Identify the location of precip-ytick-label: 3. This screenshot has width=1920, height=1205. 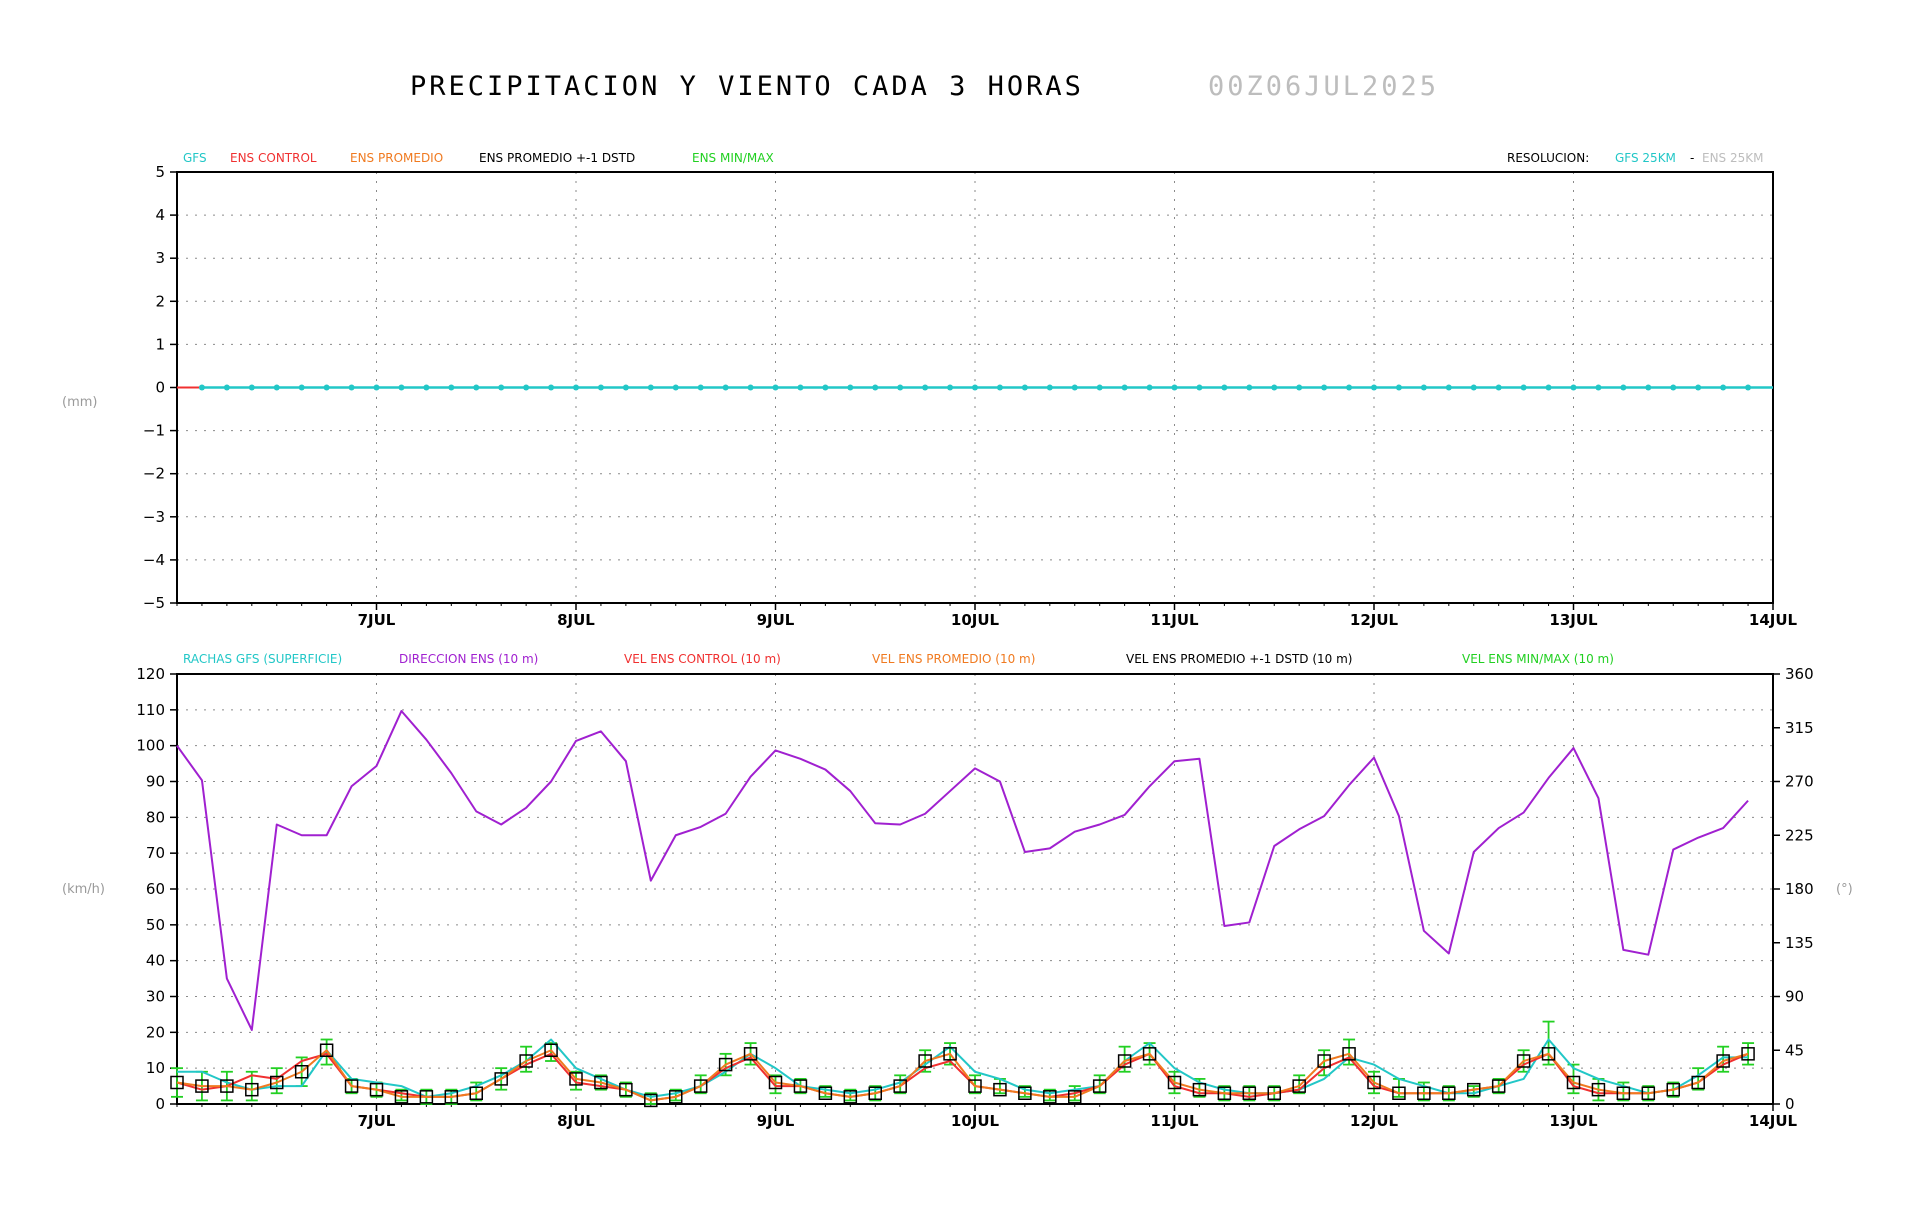
(160, 258).